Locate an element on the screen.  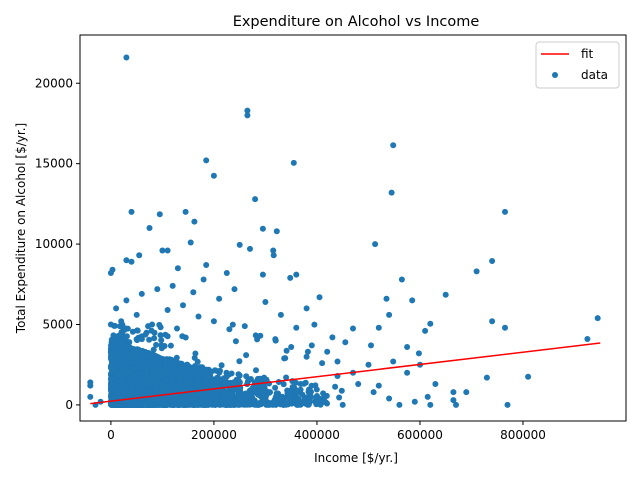
y-tick-label: 15000 is located at coordinates (54, 164).